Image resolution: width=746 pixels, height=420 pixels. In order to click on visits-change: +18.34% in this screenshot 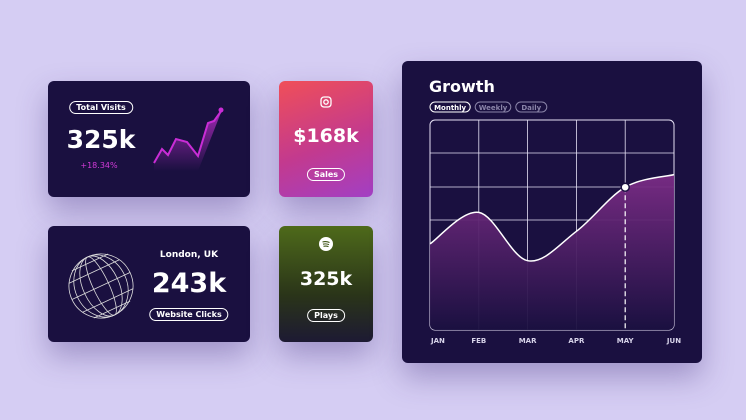, I will do `click(99, 165)`.